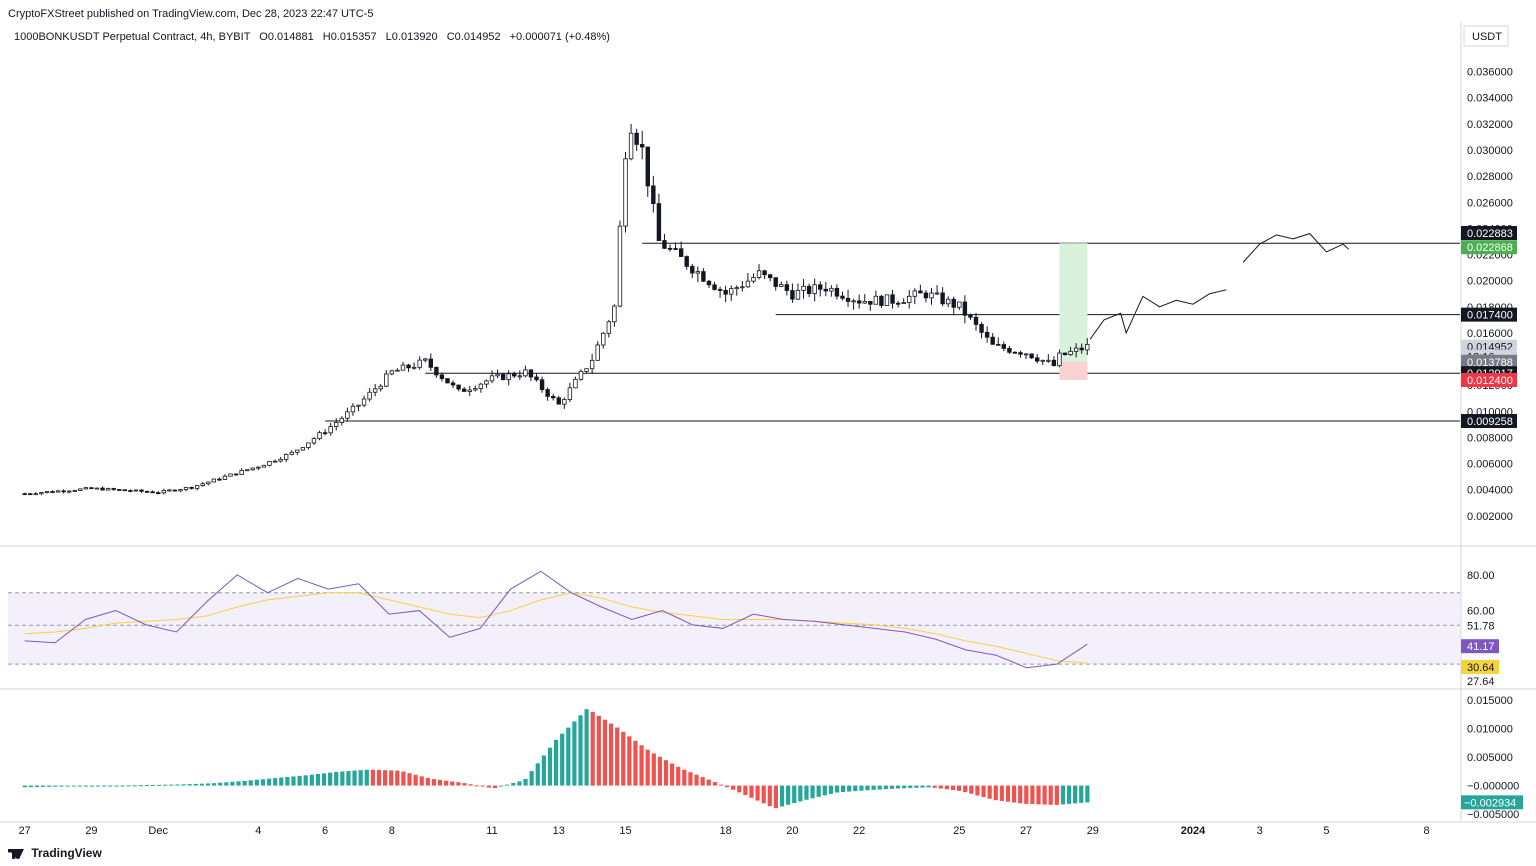  Describe the element at coordinates (1490, 125) in the screenshot. I see `price-tick-label: 0.032000` at that location.